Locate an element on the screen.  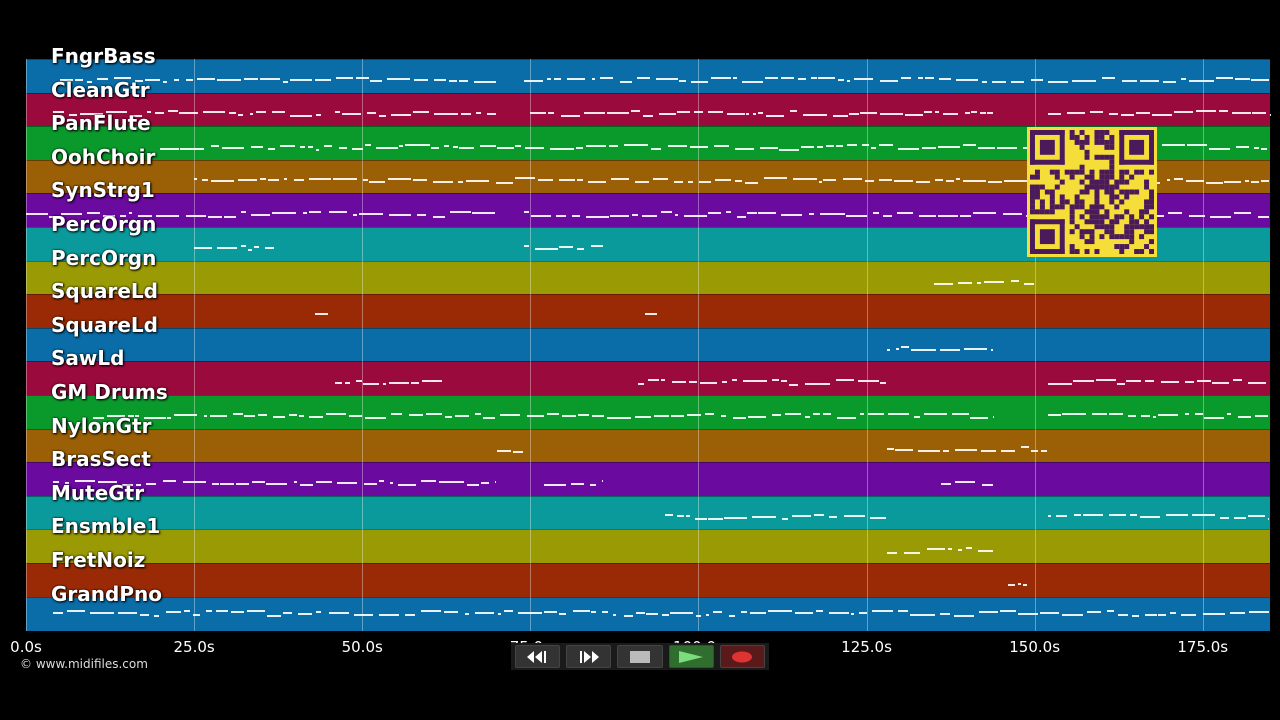
qr-code is located at coordinates (1092, 192).